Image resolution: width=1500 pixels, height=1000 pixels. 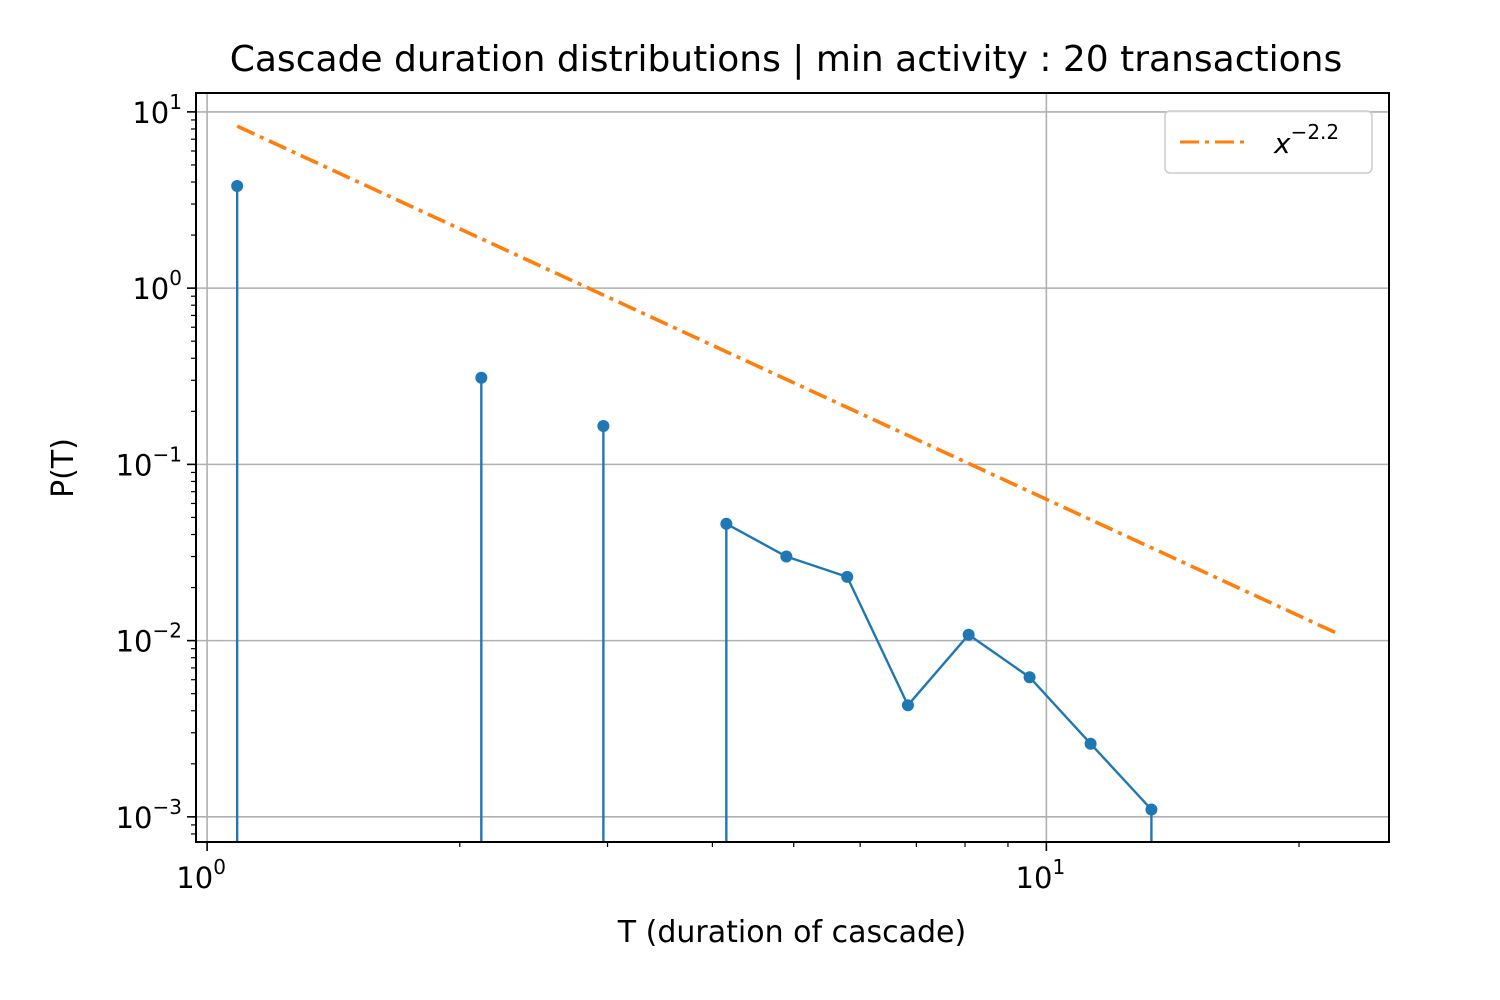 I want to click on y-tick-label: 10⁰, so click(x=157, y=286).